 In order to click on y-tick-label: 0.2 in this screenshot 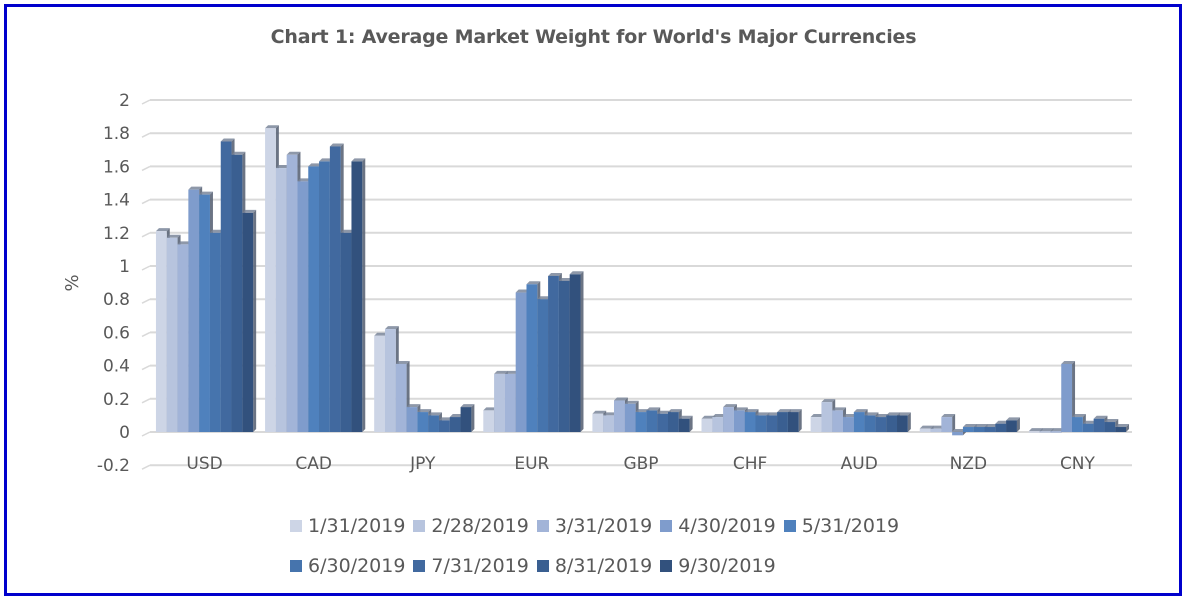, I will do `click(116, 400)`.